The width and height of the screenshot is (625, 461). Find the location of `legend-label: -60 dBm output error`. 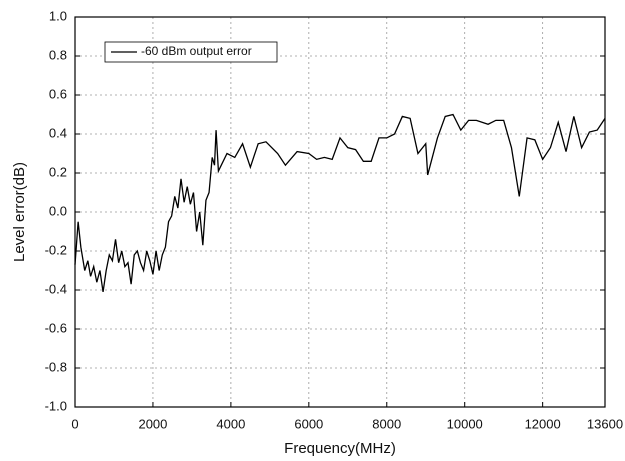

legend-label: -60 dBm output error is located at coordinates (196, 51).